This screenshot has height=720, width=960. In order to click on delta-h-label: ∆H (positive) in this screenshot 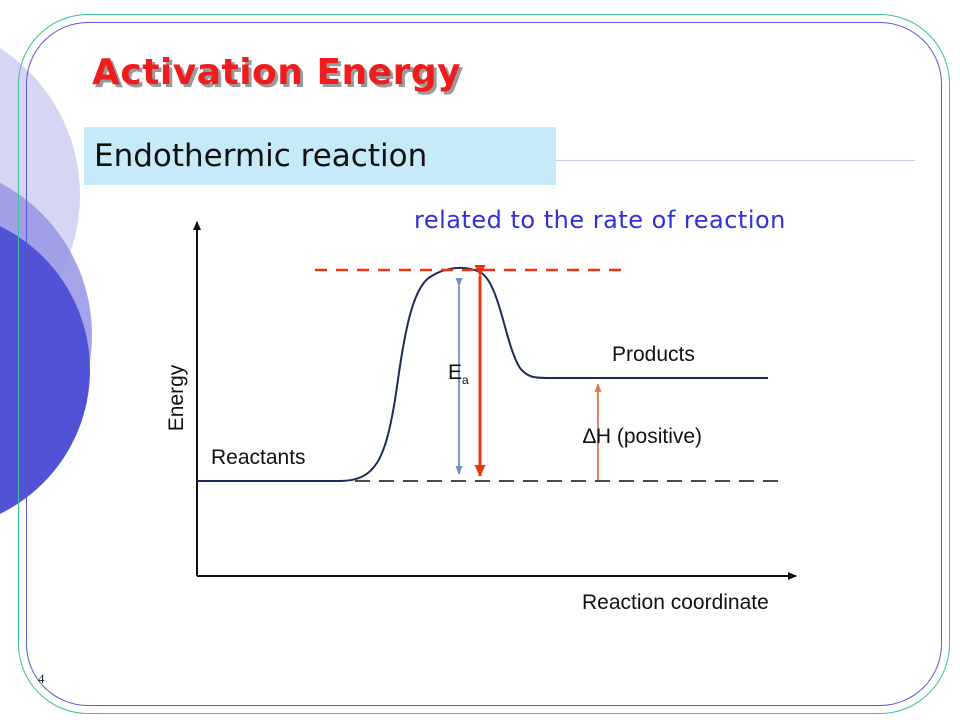, I will do `click(642, 436)`.